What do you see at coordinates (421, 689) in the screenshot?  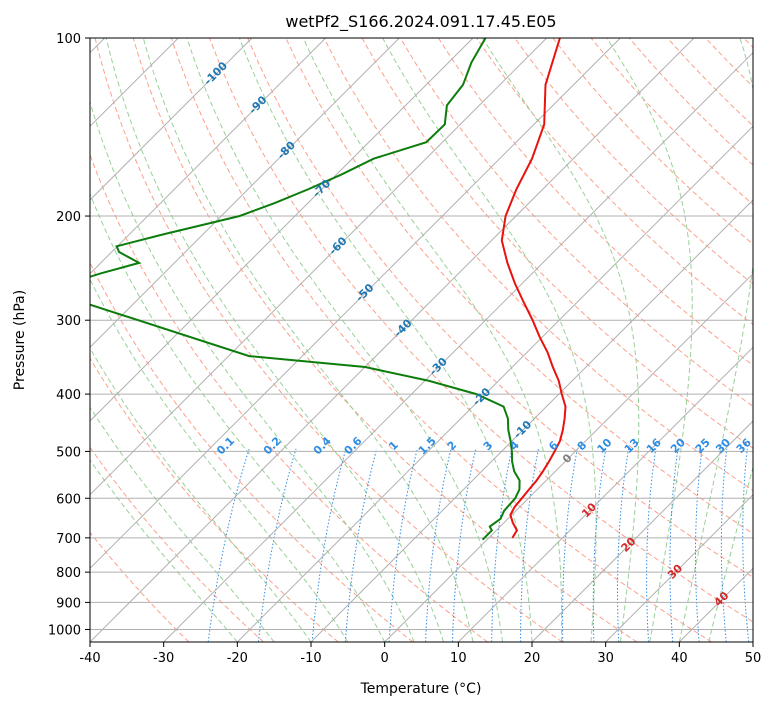 I see `x-axis-label: Temperature (°C)` at bounding box center [421, 689].